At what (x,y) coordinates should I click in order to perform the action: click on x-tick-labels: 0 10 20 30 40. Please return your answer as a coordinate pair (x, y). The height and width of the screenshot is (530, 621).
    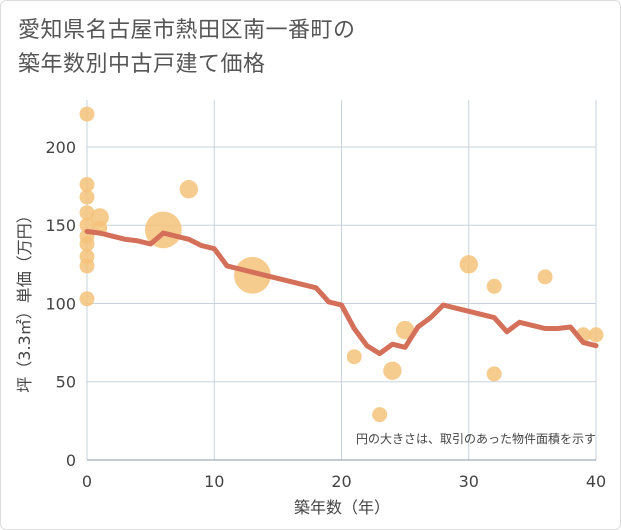
    Looking at the image, I should click on (344, 481).